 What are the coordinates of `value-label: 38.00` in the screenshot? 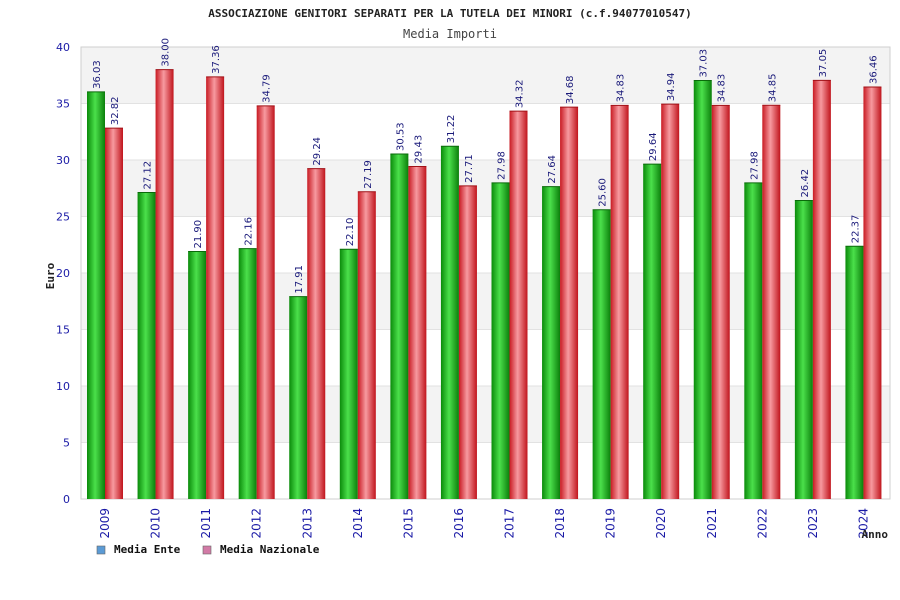 It's located at (166, 52).